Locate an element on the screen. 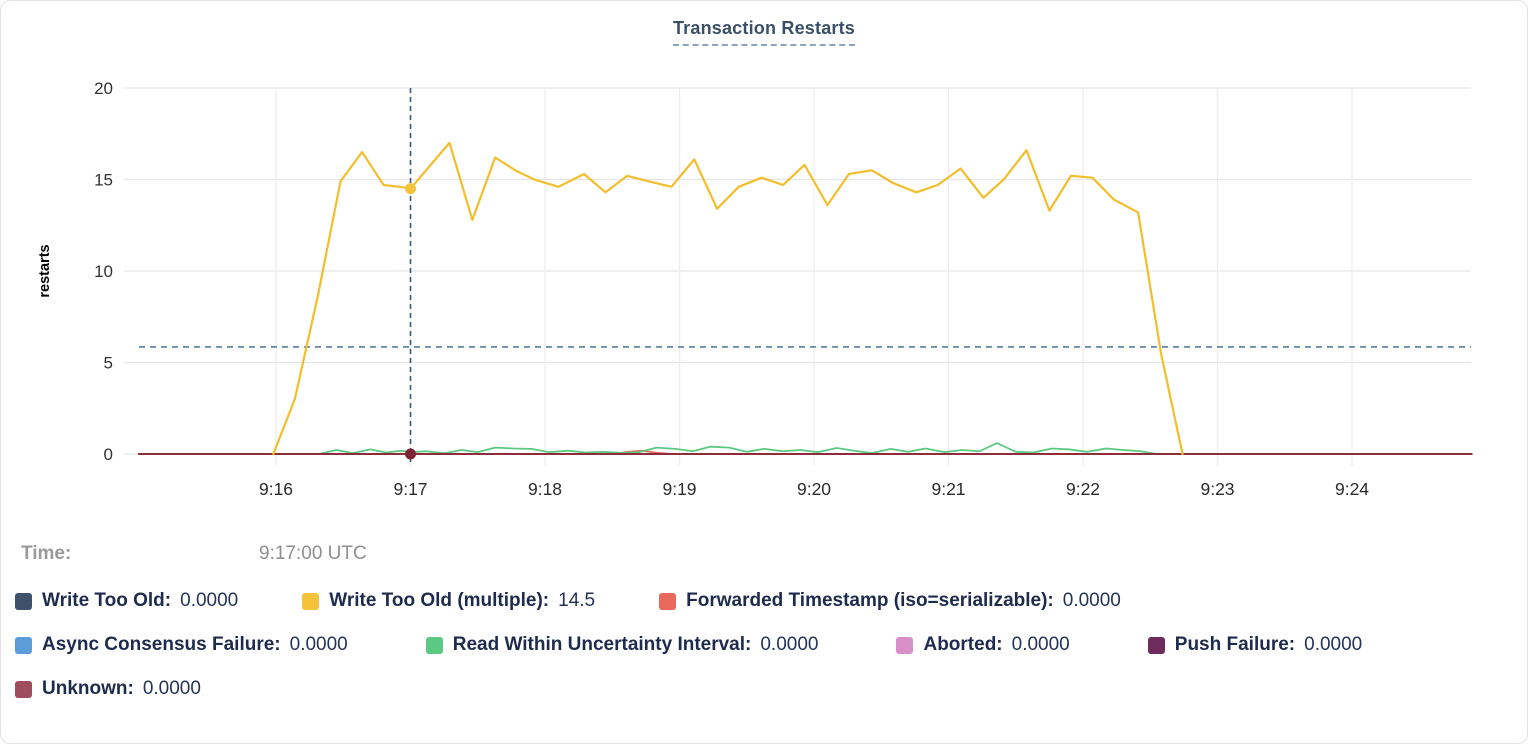 This screenshot has height=744, width=1528. legend-item: Read Within Uncertainty Interval: 0.0000 is located at coordinates (622, 645).